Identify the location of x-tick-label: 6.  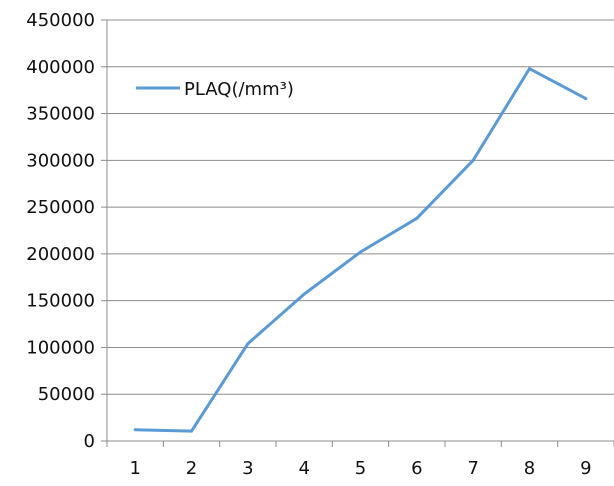
(416, 468).